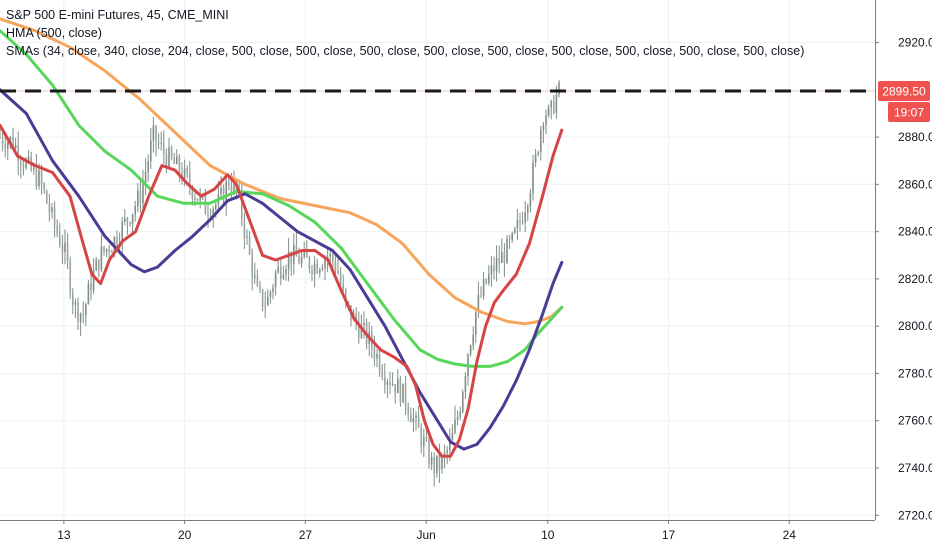  What do you see at coordinates (904, 92) in the screenshot?
I see `last-price-label: 2899.50` at bounding box center [904, 92].